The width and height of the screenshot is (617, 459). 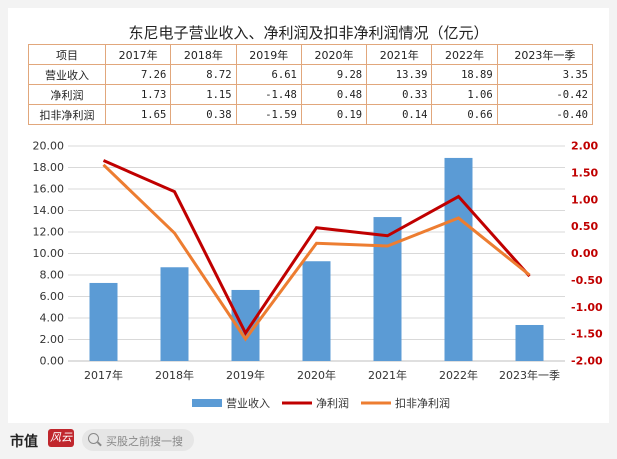 I want to click on y-right-tick-label: 1.50, so click(x=584, y=172).